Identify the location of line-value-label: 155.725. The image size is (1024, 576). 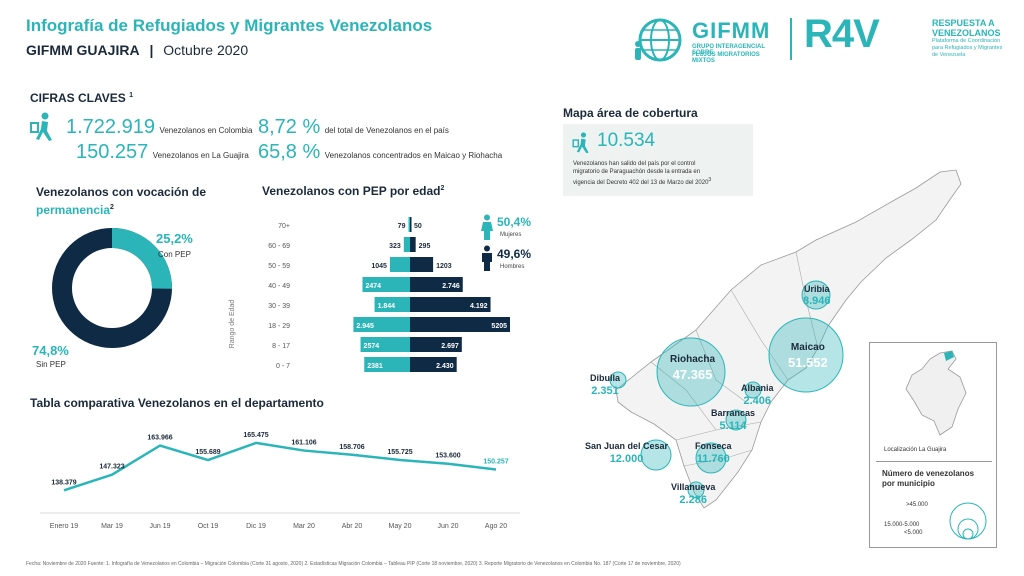
(399, 452).